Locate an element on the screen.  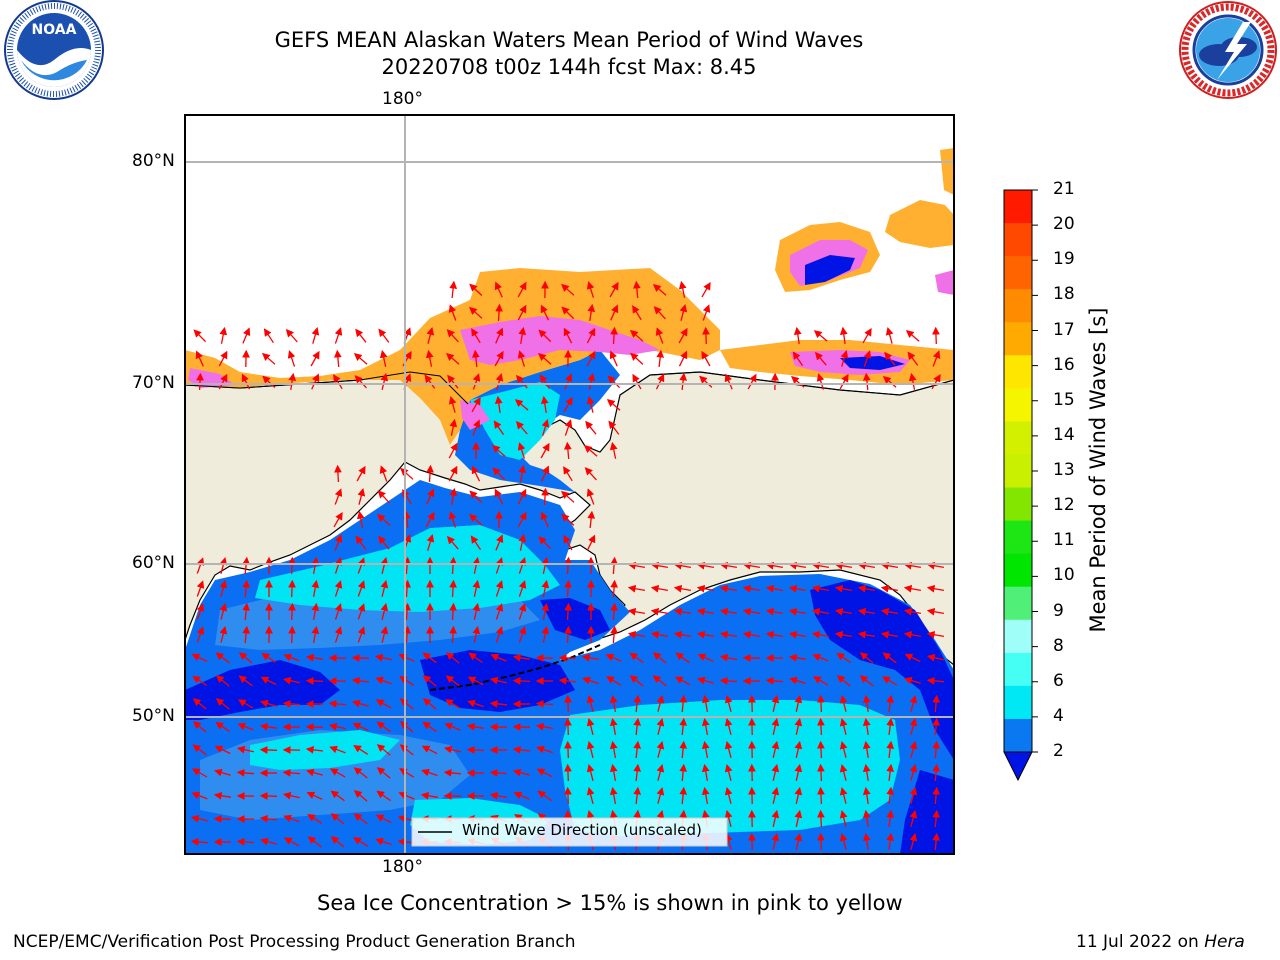
colorbar-tick-label: 11 is located at coordinates (1064, 540).